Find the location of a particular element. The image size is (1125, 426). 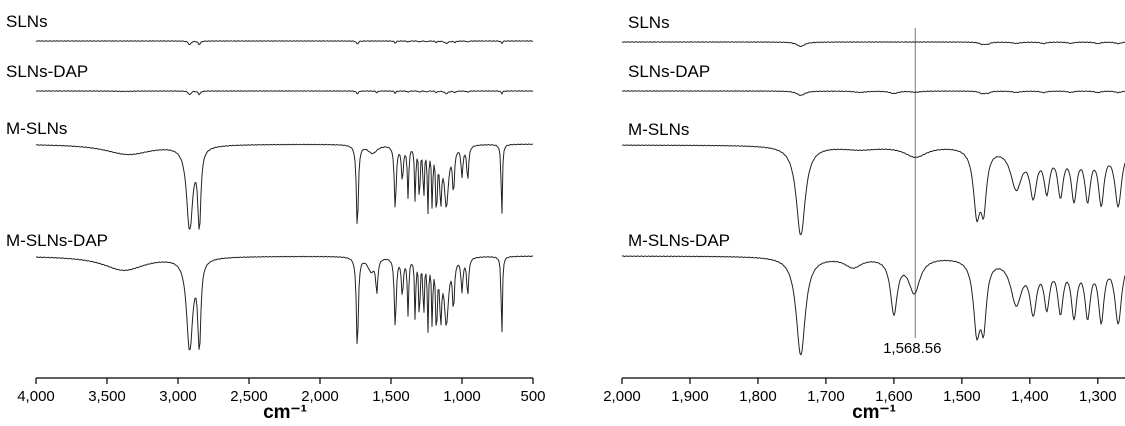

right-x-ticks: 2,000 1,900 1,800 1,700 1,600 1,500 1,400 1,300 is located at coordinates (860, 391).